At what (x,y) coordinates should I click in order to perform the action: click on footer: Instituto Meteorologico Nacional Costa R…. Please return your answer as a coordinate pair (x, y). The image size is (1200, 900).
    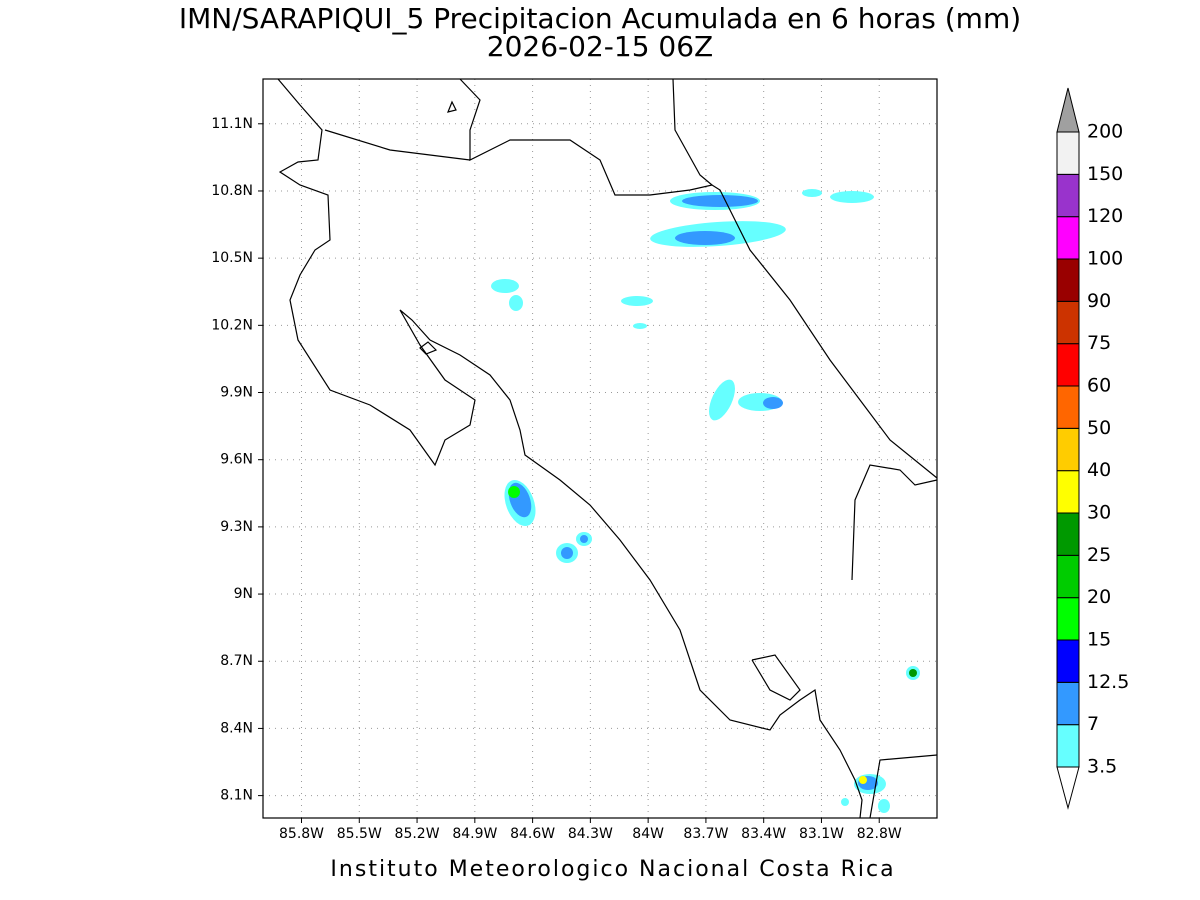
    Looking at the image, I should click on (612, 869).